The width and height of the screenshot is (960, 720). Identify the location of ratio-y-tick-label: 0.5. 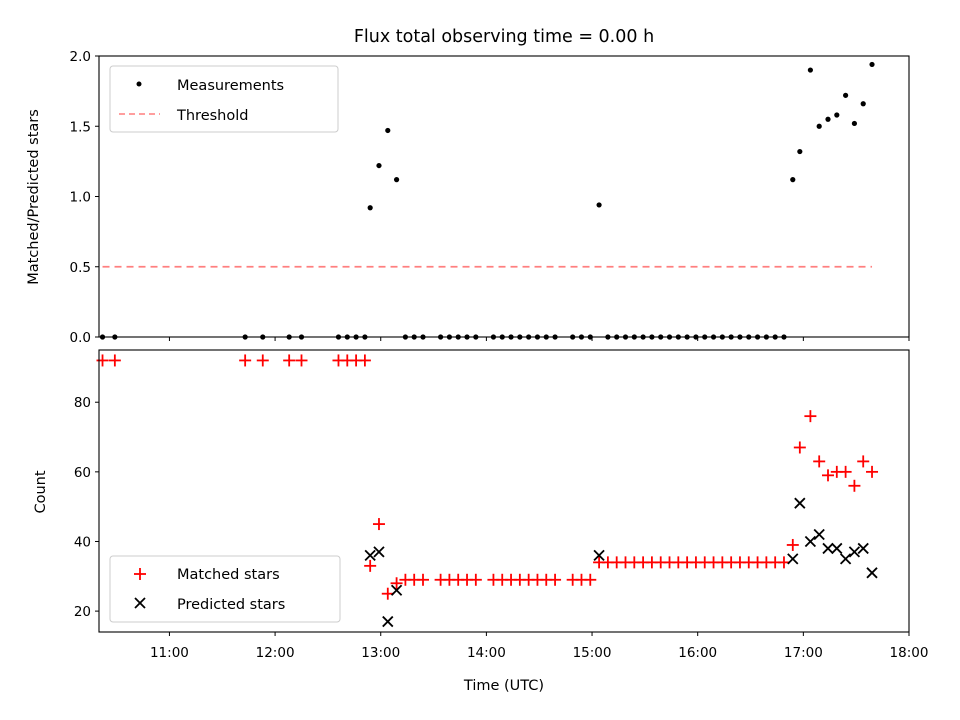
(80, 268).